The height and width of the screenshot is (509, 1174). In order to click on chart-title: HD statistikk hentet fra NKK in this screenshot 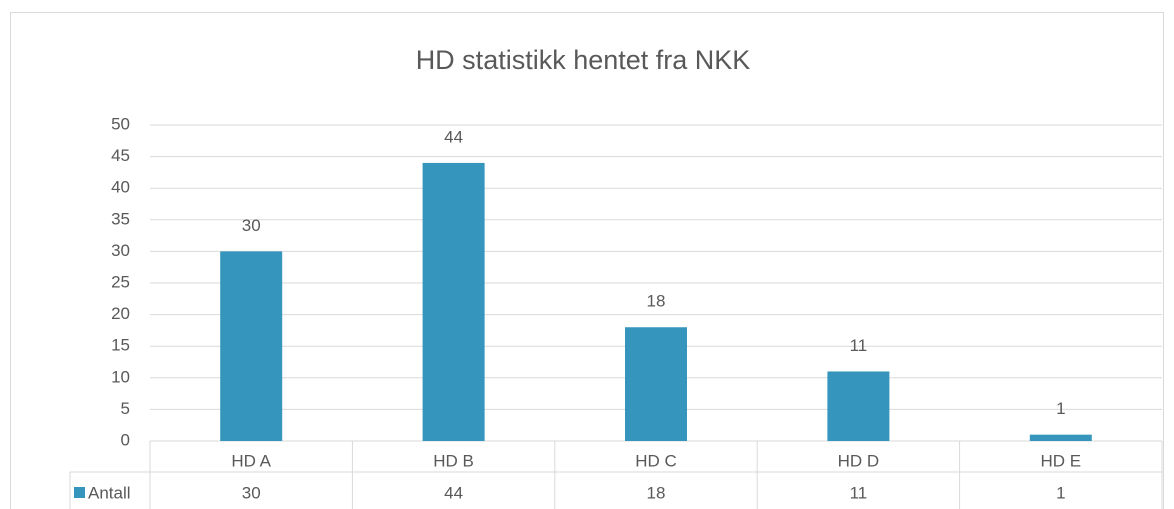, I will do `click(583, 60)`.